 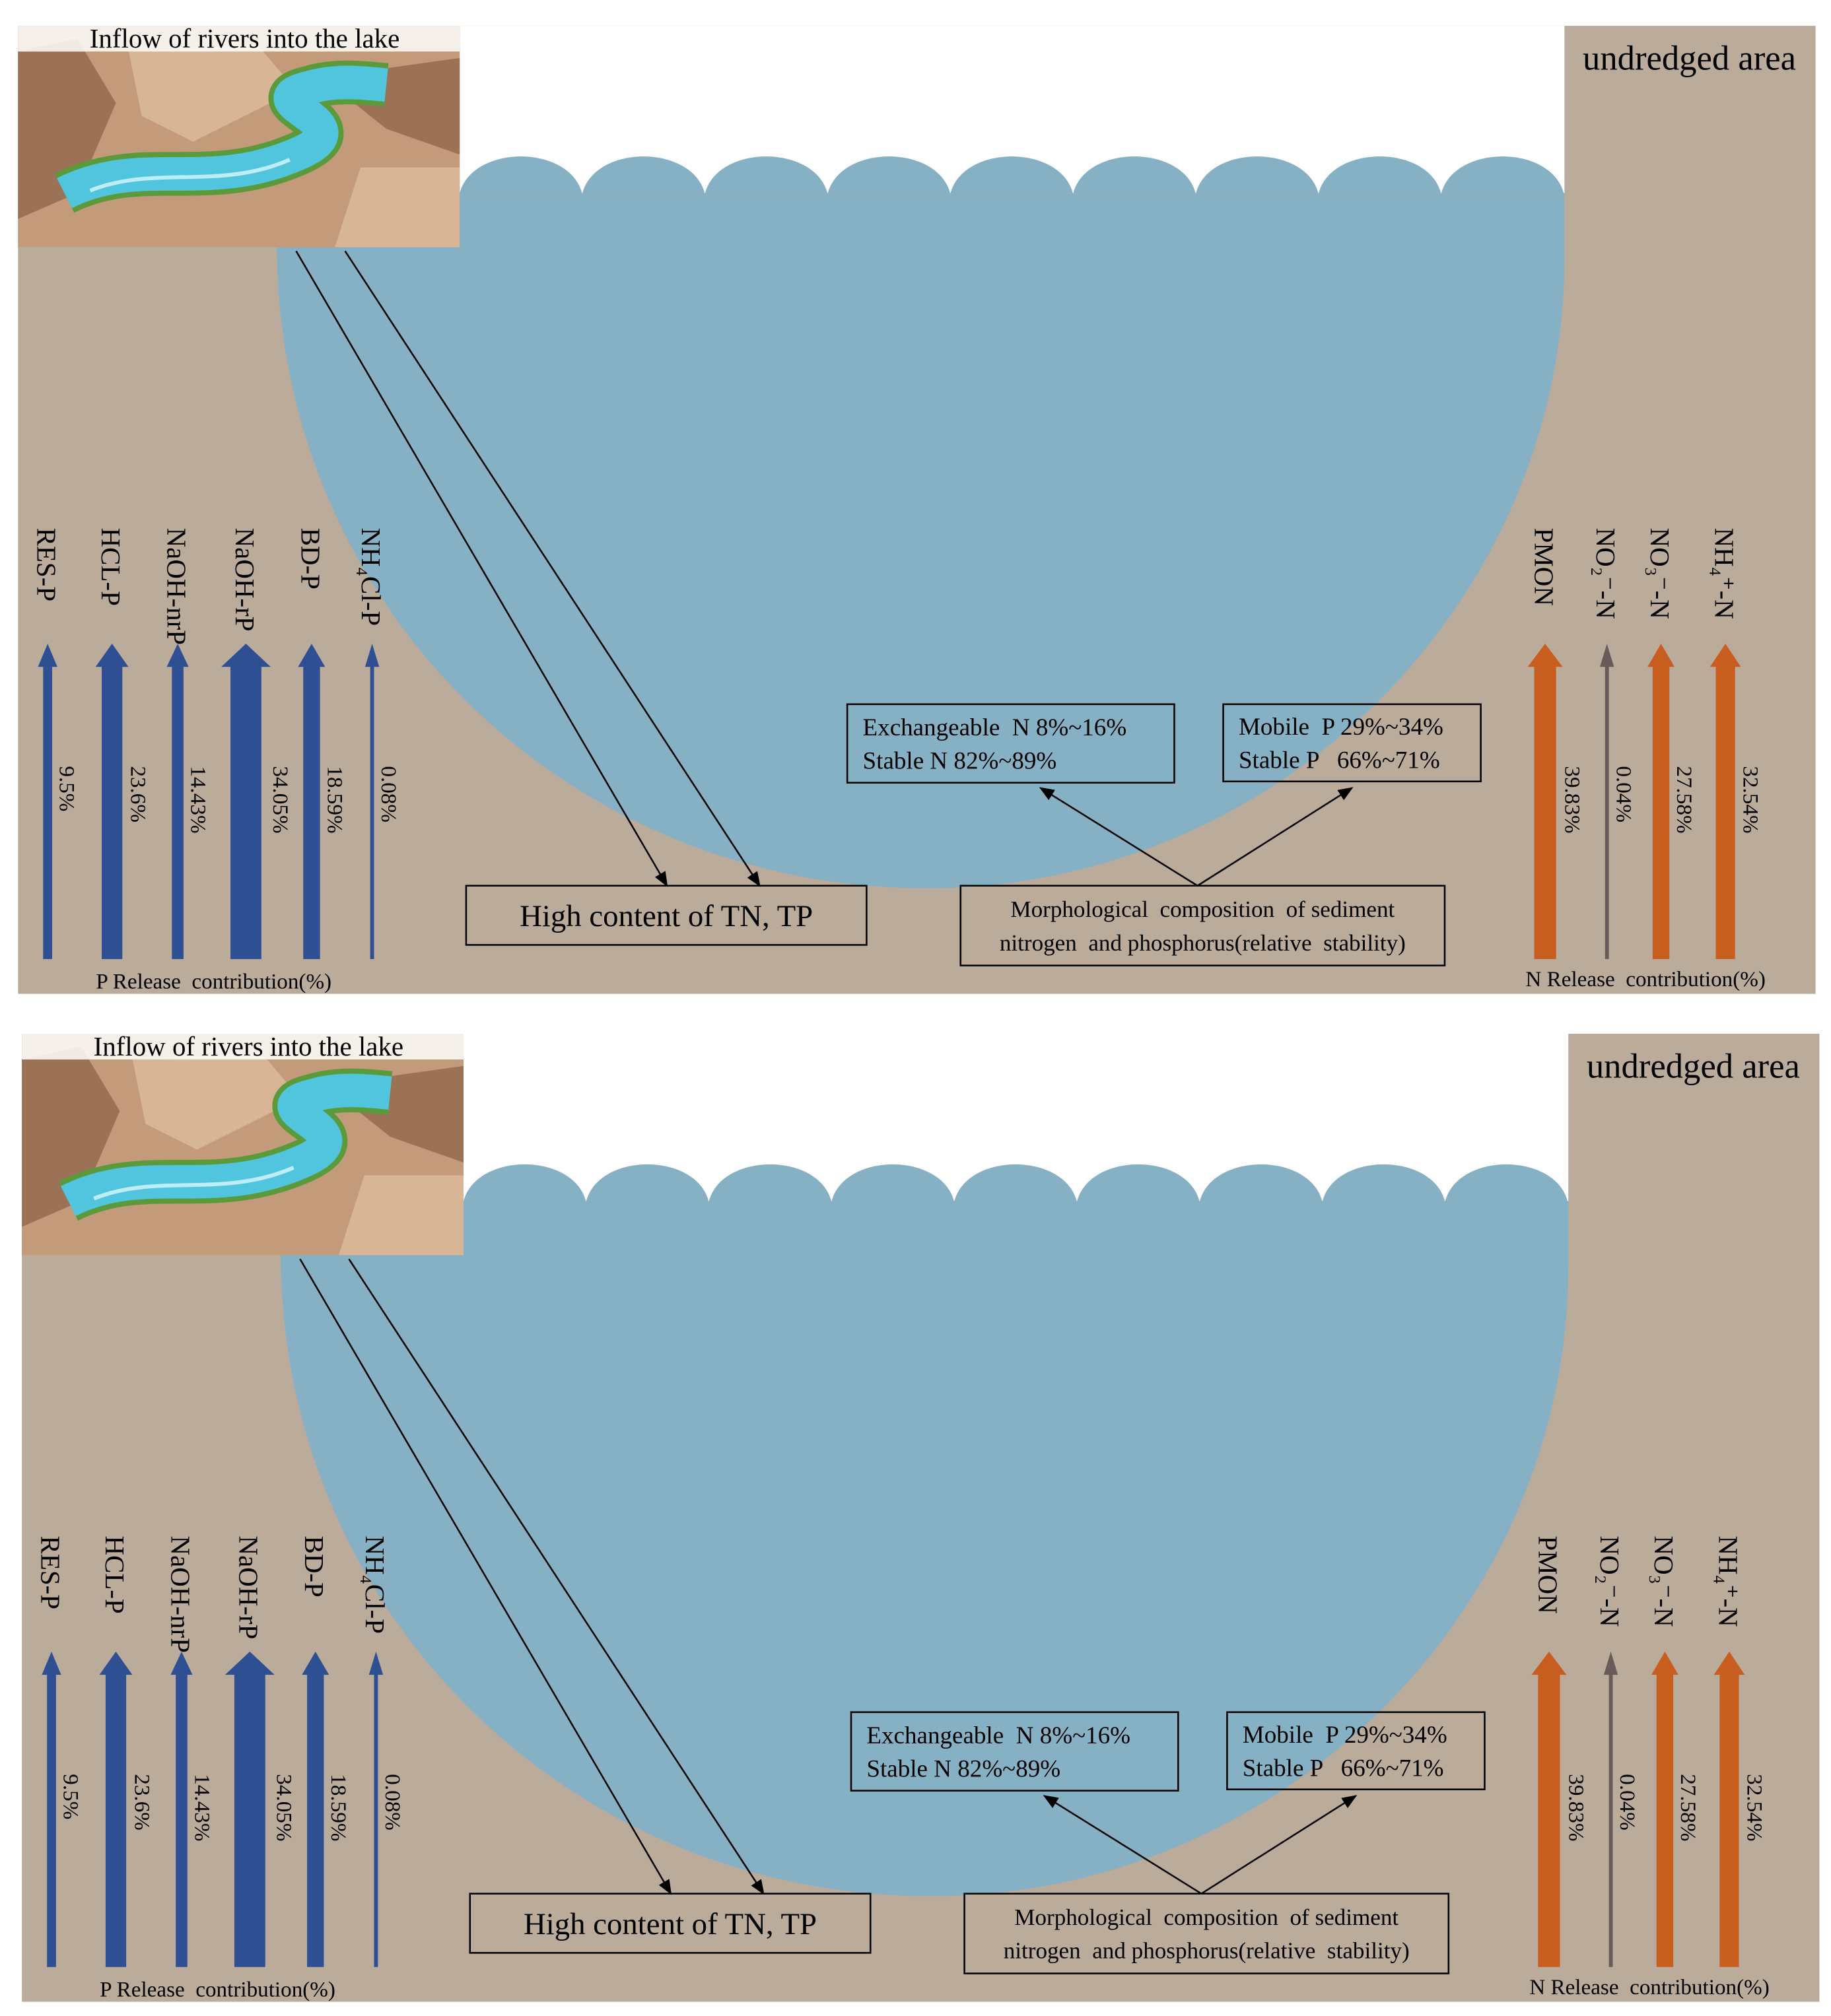 What do you see at coordinates (310, 558) in the screenshot?
I see `release-name: BD-P` at bounding box center [310, 558].